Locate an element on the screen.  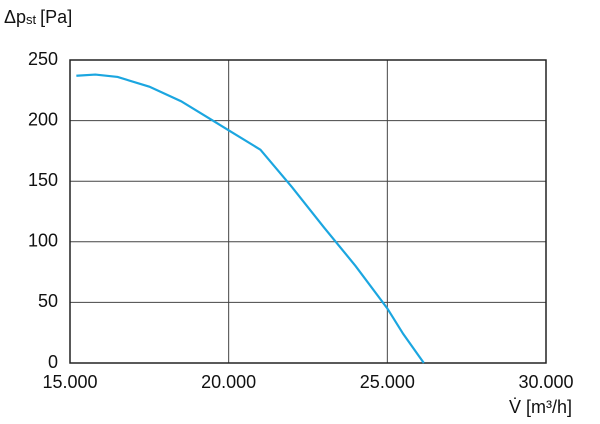
x-tick-label: 20.000 is located at coordinates (228, 382).